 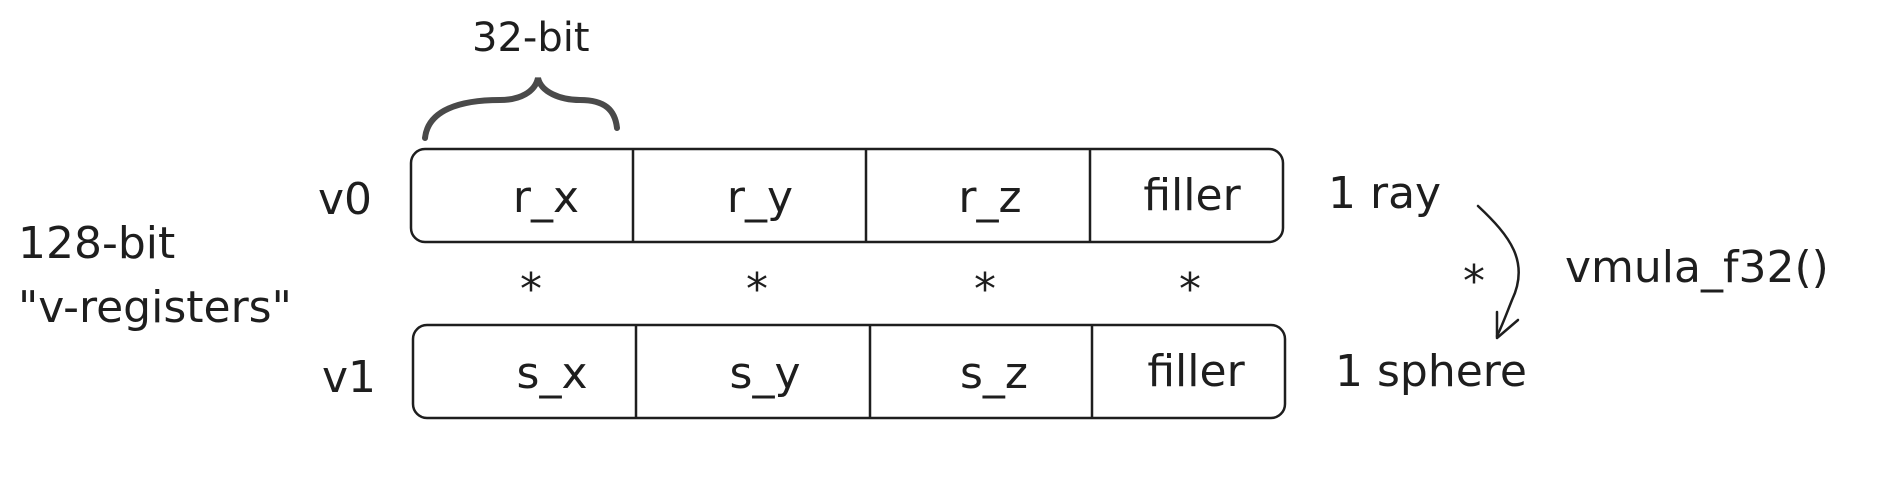 I want to click on lane-1-operator: *, so click(x=531, y=289).